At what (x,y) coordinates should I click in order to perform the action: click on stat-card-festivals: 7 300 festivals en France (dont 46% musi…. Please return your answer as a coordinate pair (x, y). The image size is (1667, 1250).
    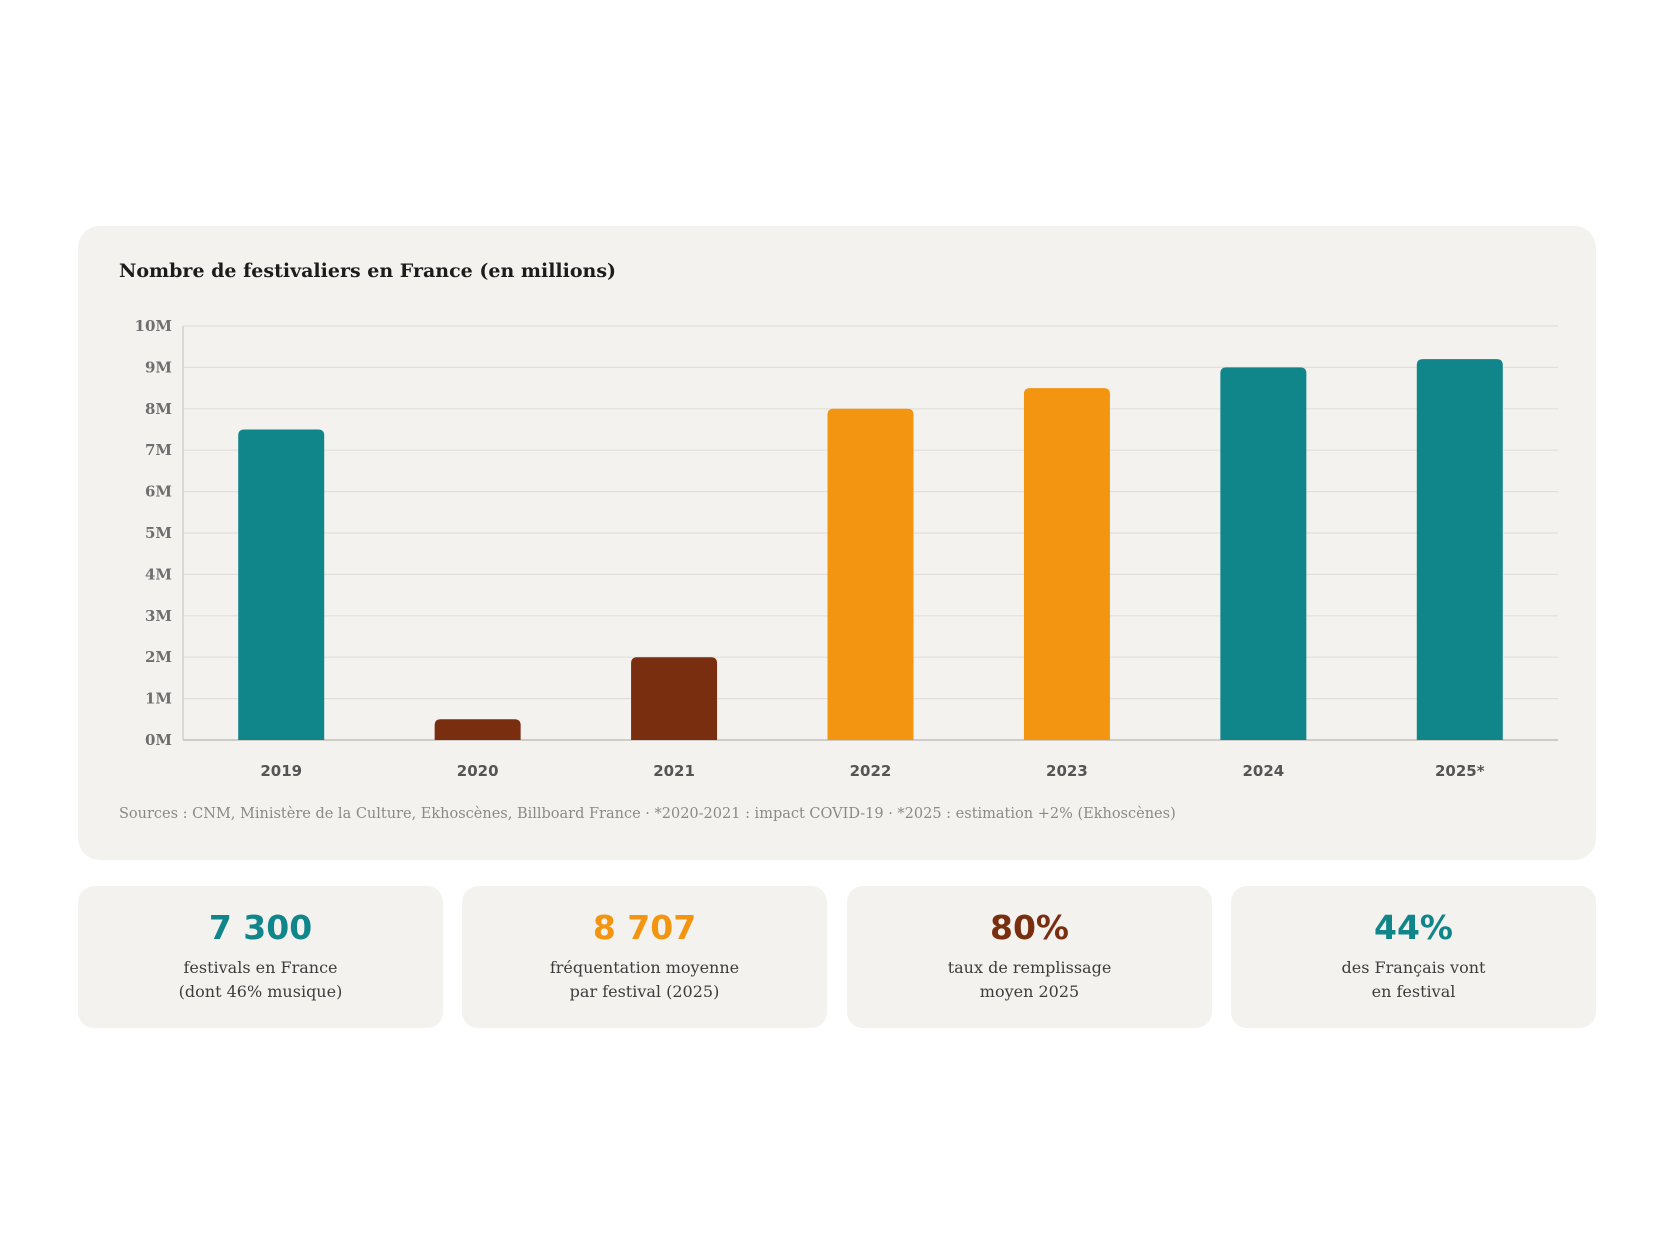
    Looking at the image, I should click on (260, 957).